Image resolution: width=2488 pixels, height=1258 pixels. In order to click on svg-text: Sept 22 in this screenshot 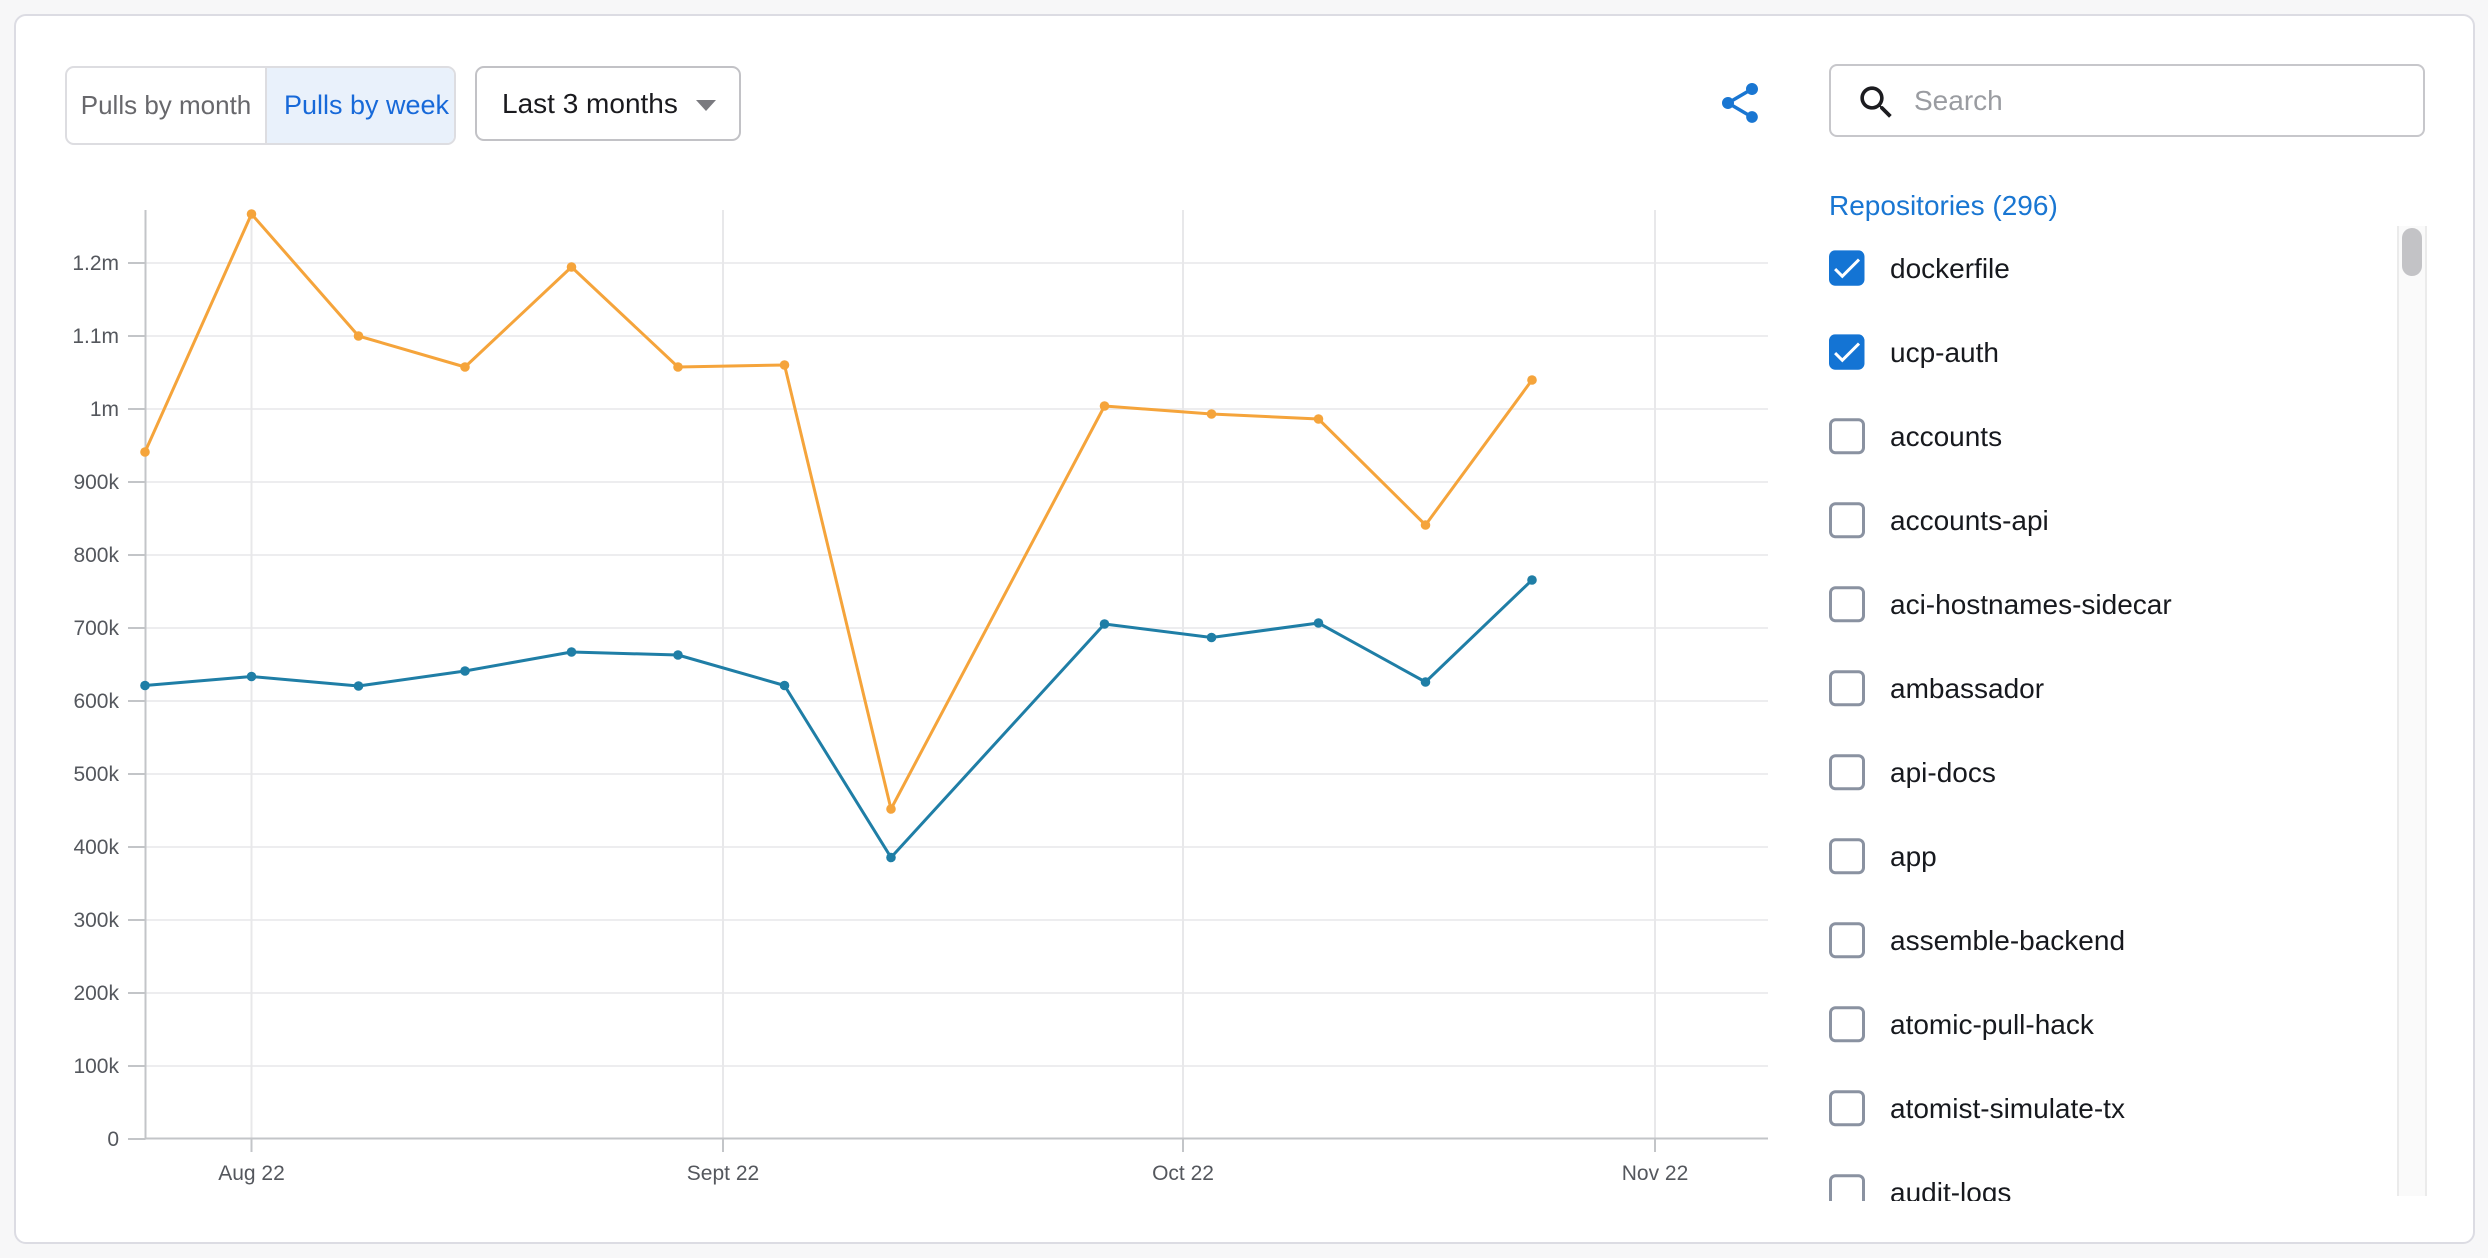, I will do `click(723, 1173)`.